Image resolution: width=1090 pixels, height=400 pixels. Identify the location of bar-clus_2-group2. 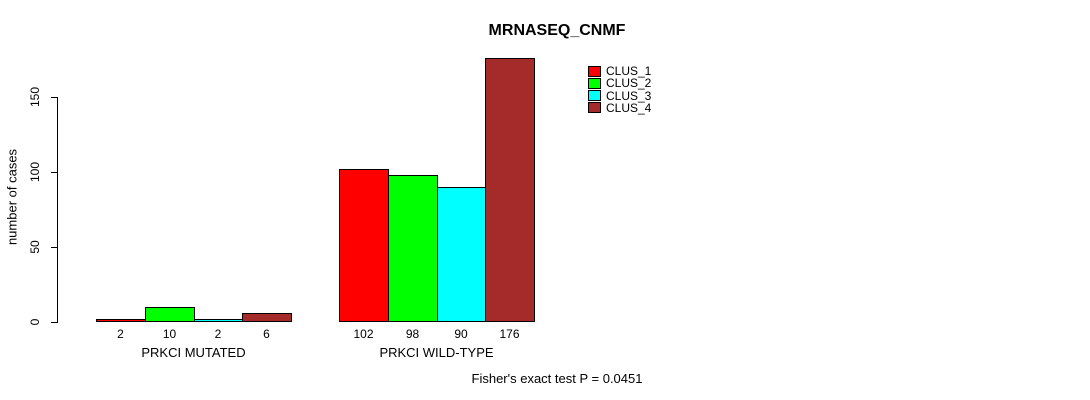
(413, 248).